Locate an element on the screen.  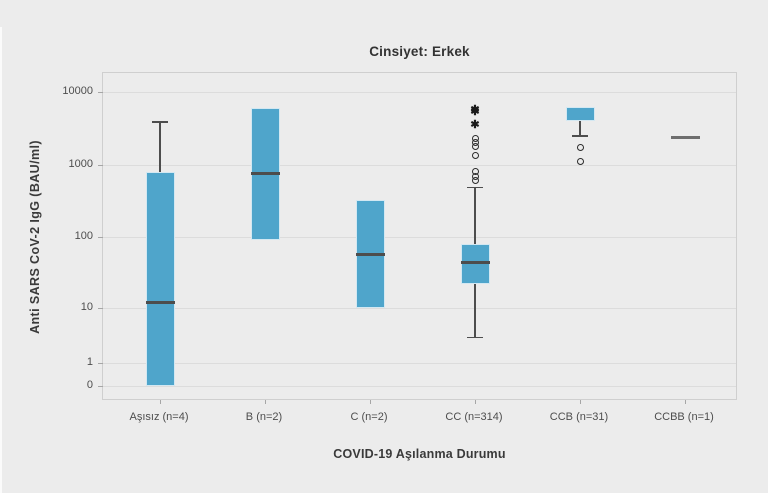
x-tick-label-1: Aşısız (n=4) is located at coordinates (159, 417).